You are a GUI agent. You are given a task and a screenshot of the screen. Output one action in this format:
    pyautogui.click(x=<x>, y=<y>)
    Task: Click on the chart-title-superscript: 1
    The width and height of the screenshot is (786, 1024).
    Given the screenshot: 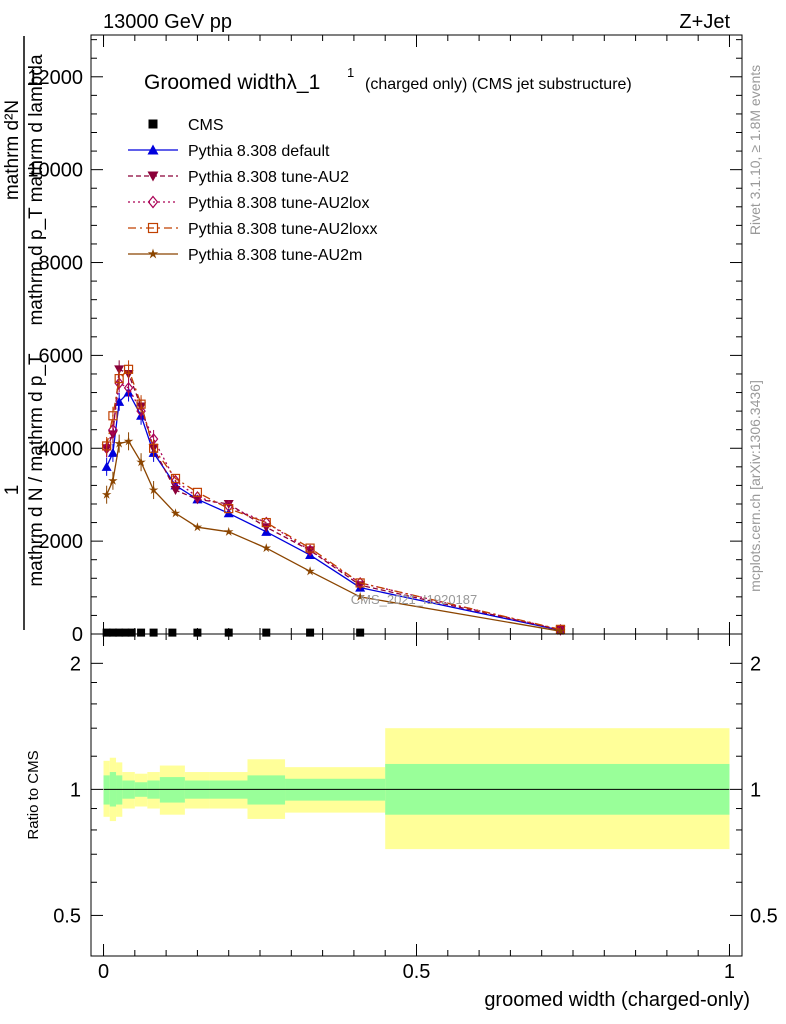 What is the action you would take?
    pyautogui.click(x=350, y=72)
    